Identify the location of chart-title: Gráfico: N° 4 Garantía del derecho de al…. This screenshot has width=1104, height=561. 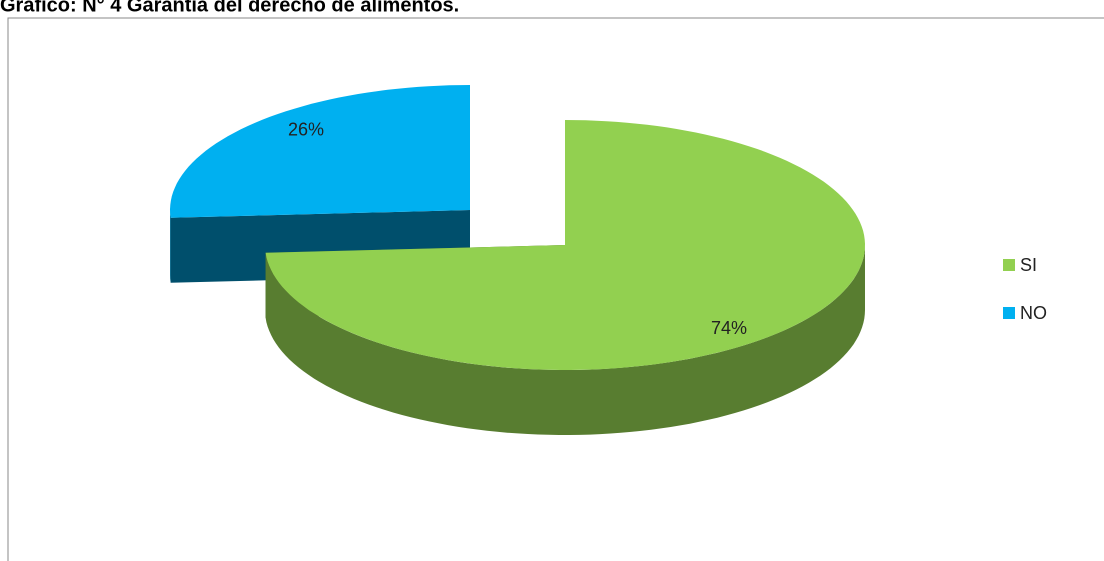
(229, 8).